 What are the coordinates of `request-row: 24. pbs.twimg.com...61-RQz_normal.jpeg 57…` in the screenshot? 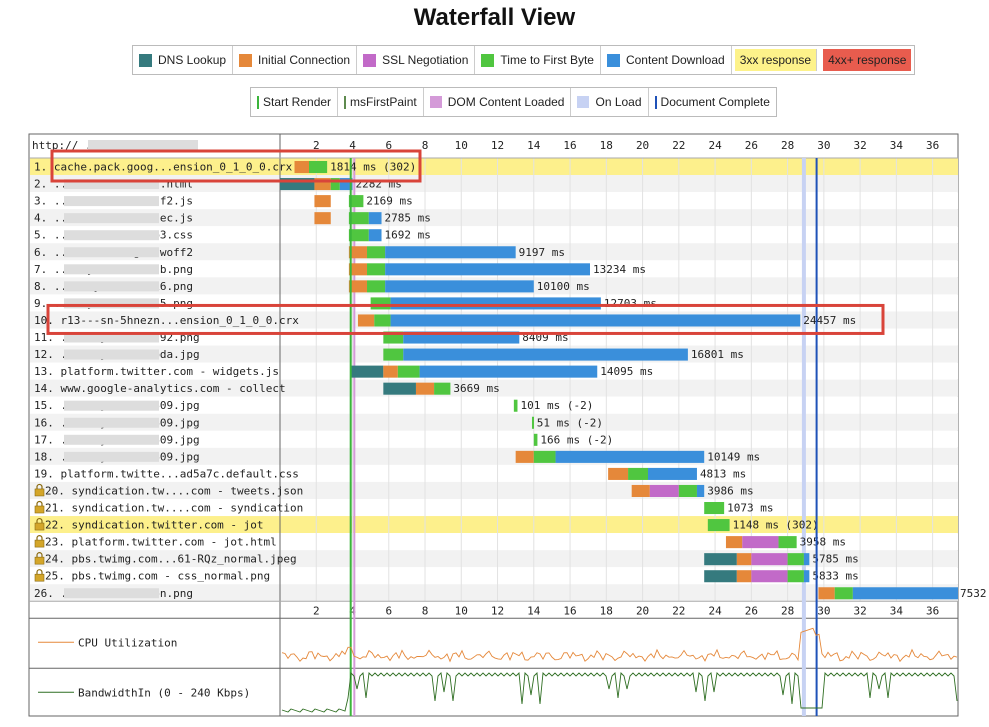 It's located at (446, 559).